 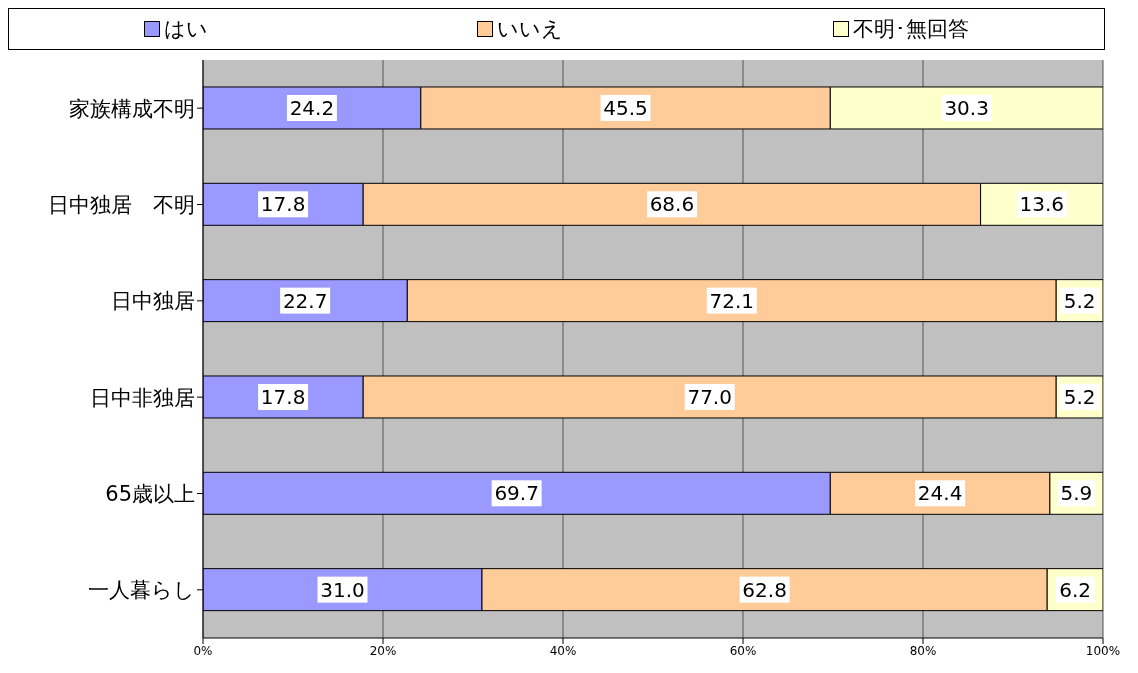 I want to click on data-label: 24.4, so click(x=940, y=493).